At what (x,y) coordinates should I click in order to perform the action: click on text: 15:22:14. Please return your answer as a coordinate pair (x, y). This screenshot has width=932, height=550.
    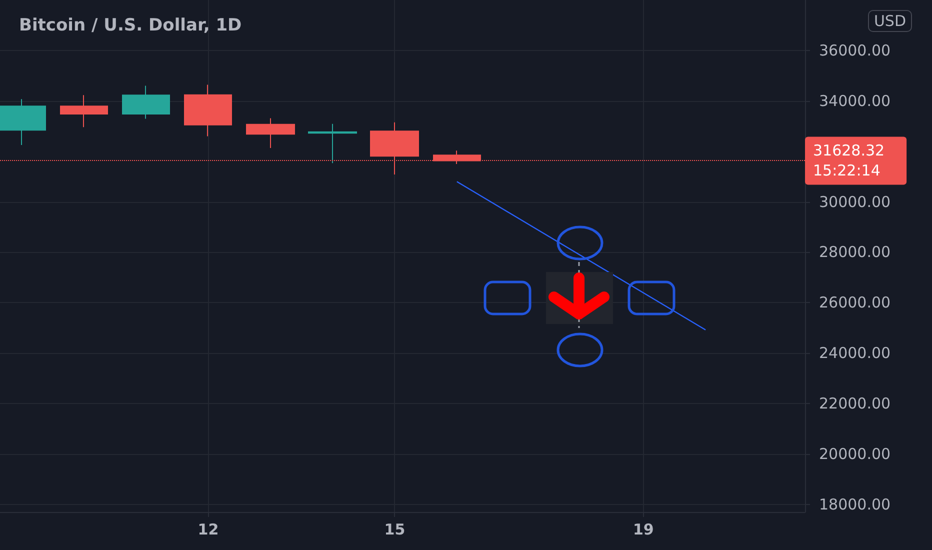
    Looking at the image, I should click on (846, 171).